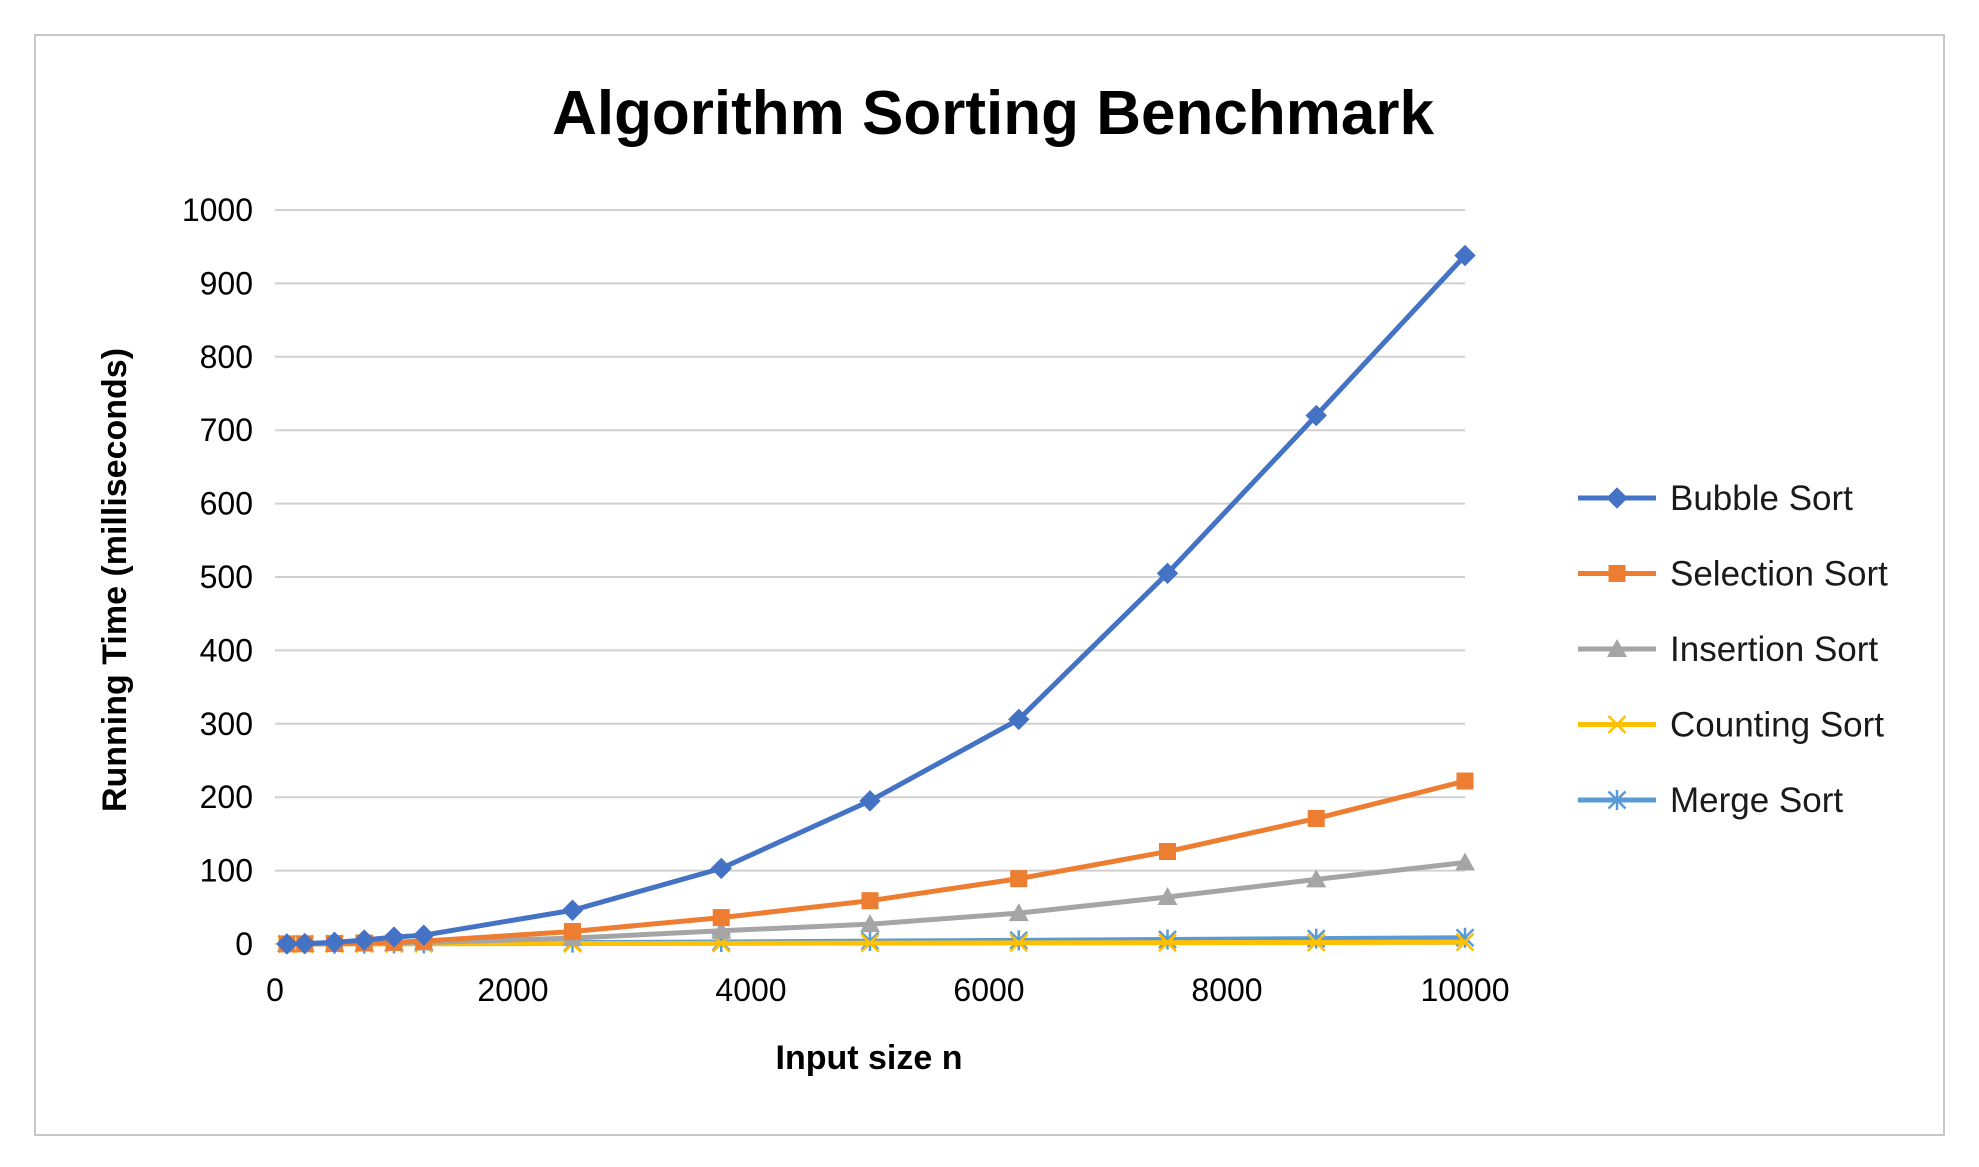 The height and width of the screenshot is (1167, 1979). Describe the element at coordinates (993, 113) in the screenshot. I see `chart-title: Algorithm Sorting Benchmark` at that location.